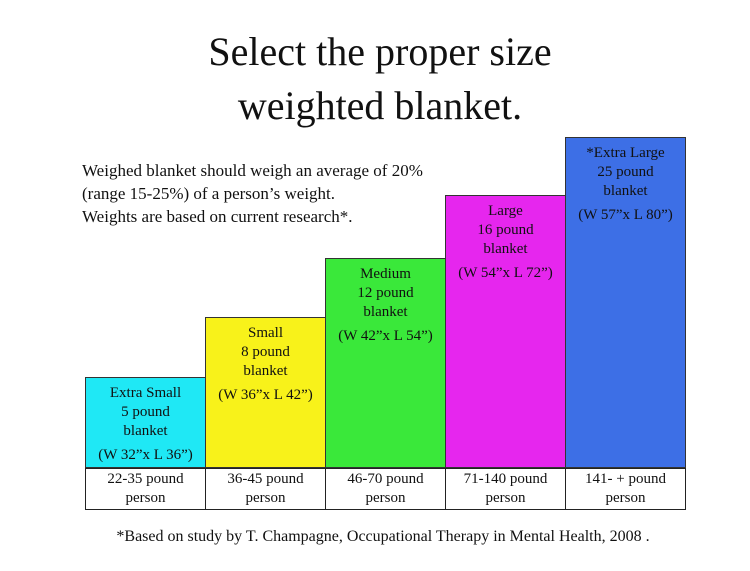  What do you see at coordinates (625, 489) in the screenshot?
I see `person-cell: 141- + pound person` at bounding box center [625, 489].